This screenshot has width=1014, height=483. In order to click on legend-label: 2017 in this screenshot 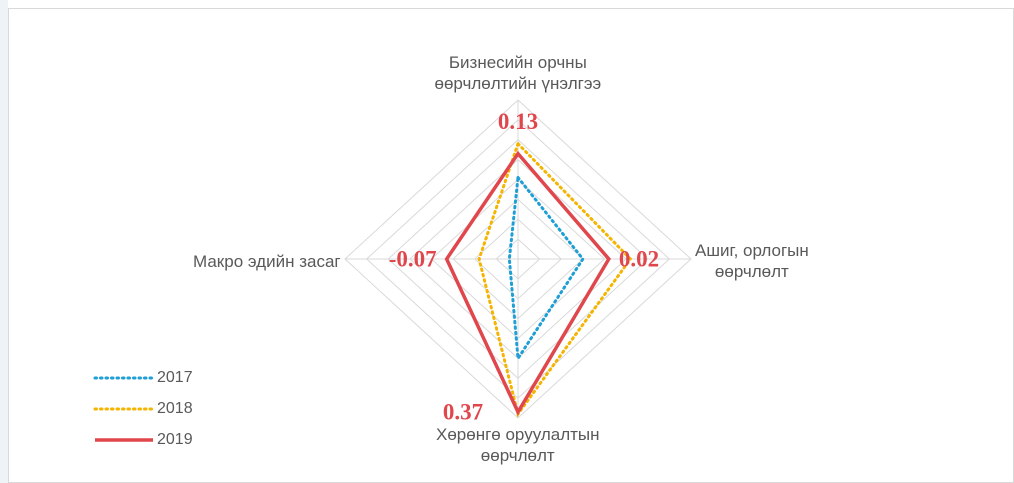, I will do `click(175, 377)`.